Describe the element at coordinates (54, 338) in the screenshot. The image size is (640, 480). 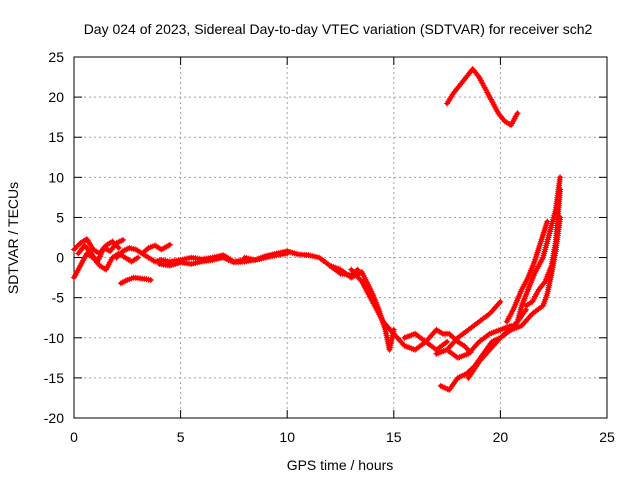
I see `y-tick-label: -10` at that location.